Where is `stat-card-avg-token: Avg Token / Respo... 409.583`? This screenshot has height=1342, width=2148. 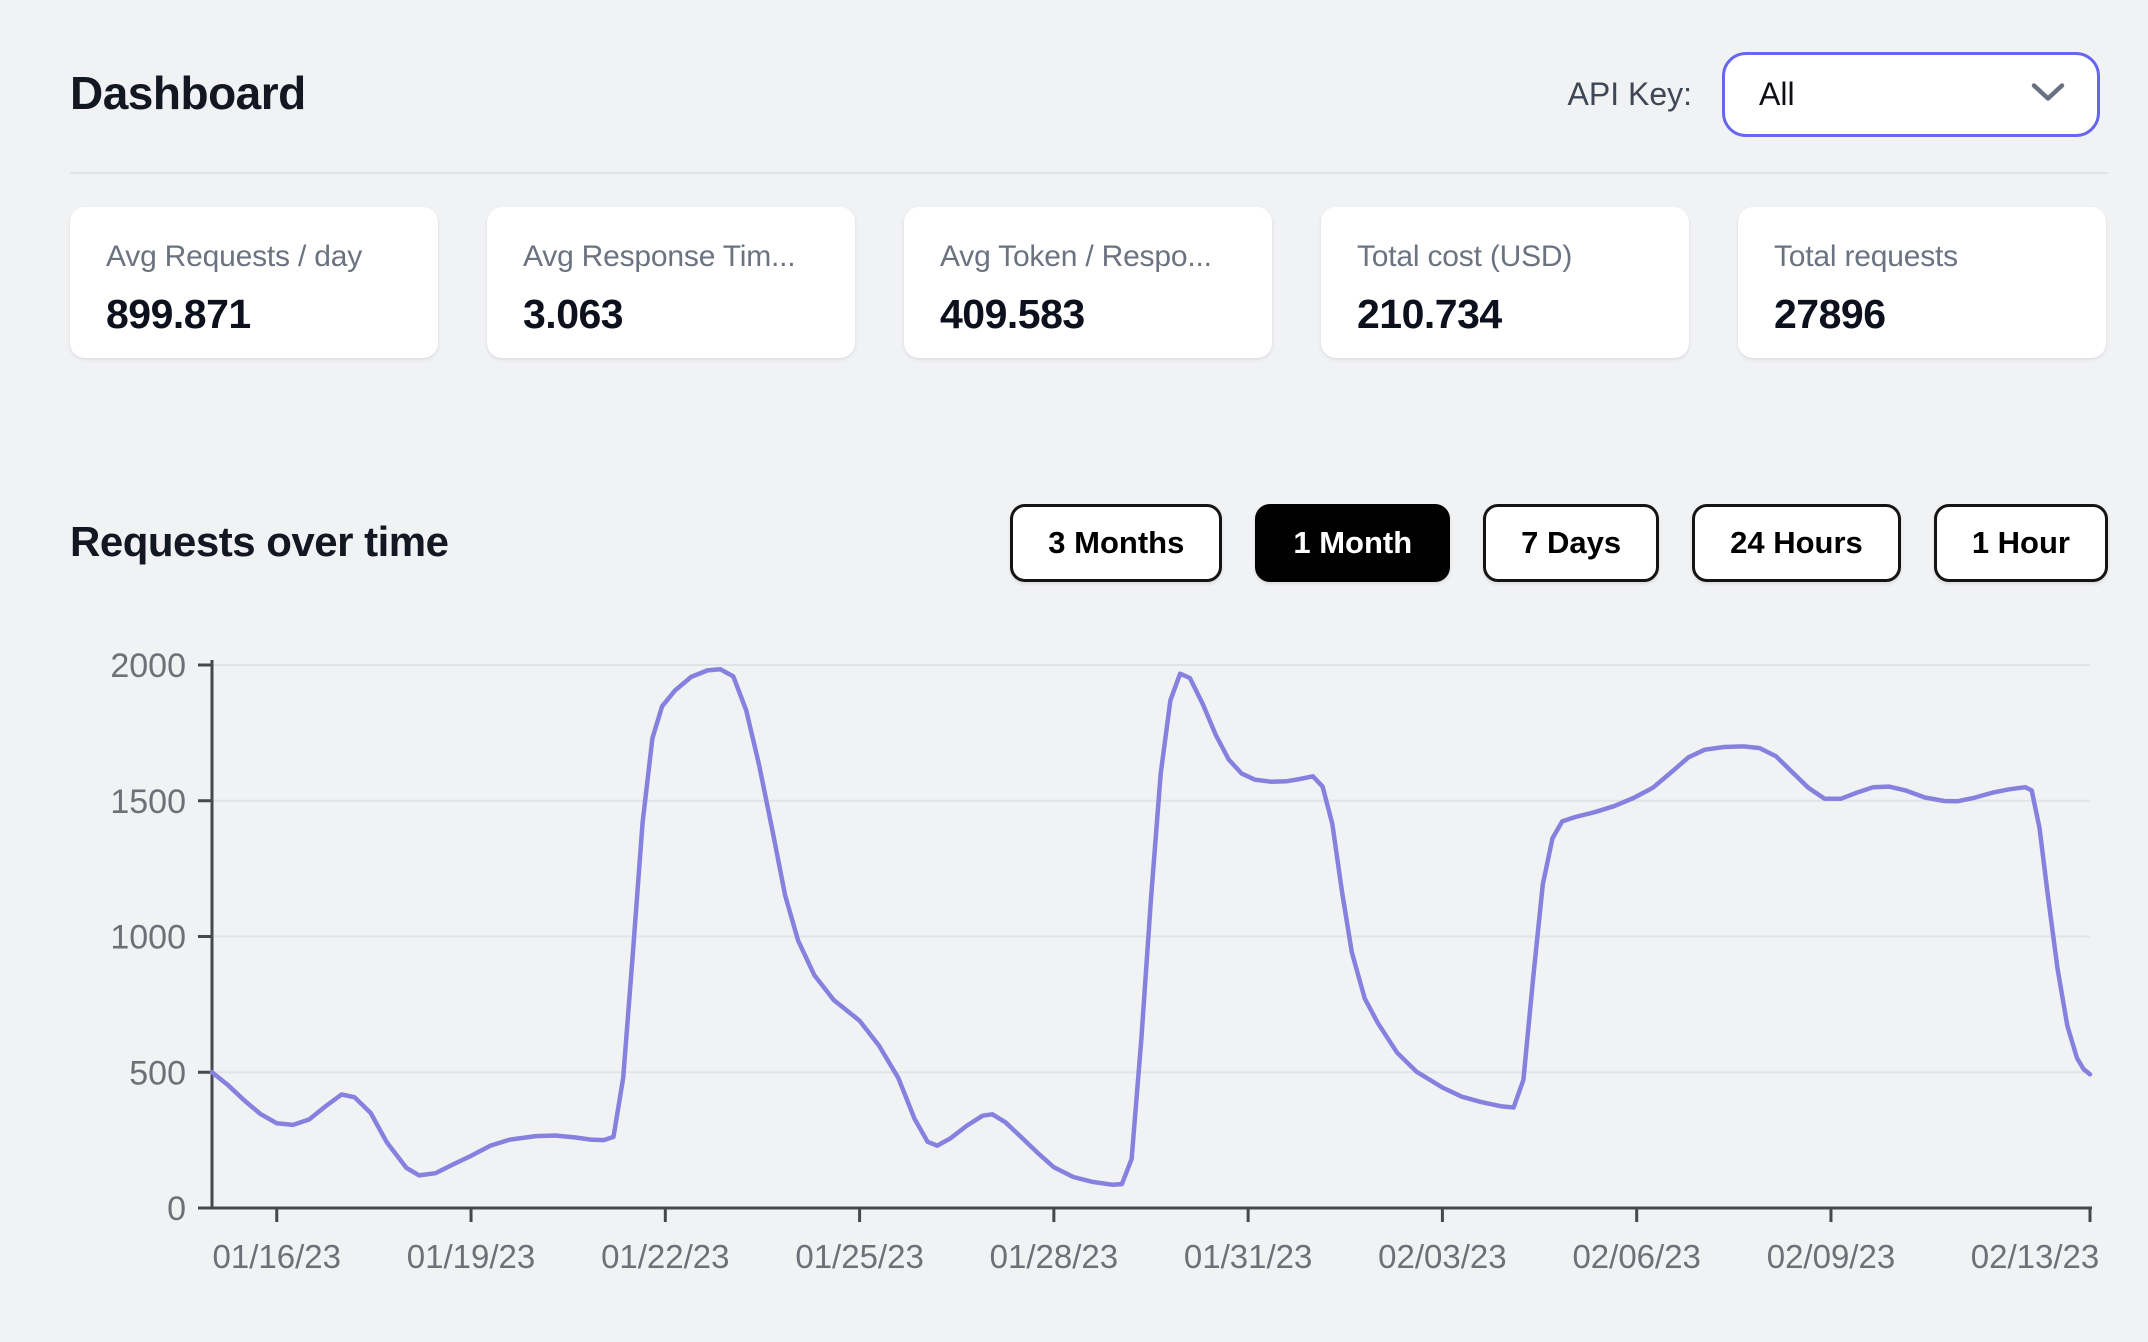
stat-card-avg-token: Avg Token / Respo... 409.583 is located at coordinates (1088, 282).